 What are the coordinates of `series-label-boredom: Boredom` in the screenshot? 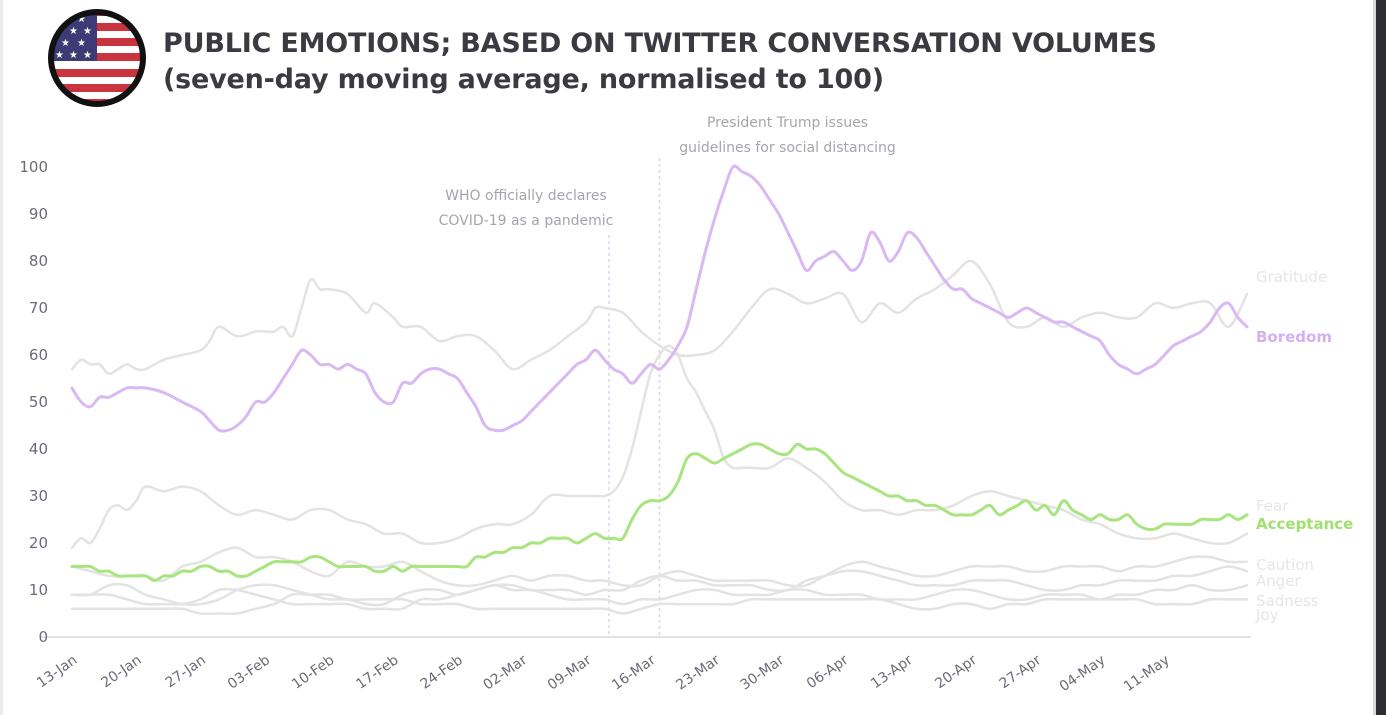 It's located at (1294, 337).